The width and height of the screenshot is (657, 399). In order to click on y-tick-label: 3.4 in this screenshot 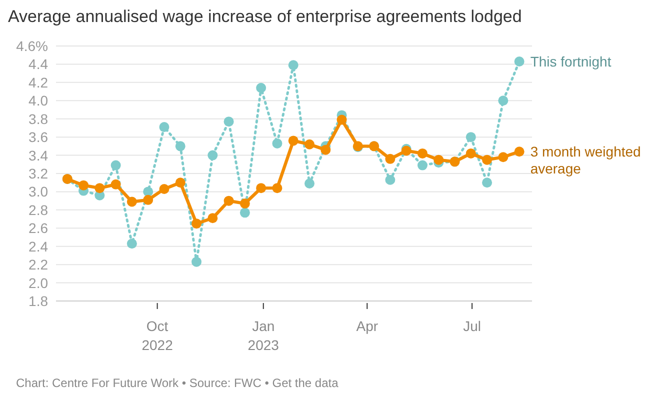, I will do `click(38, 155)`.